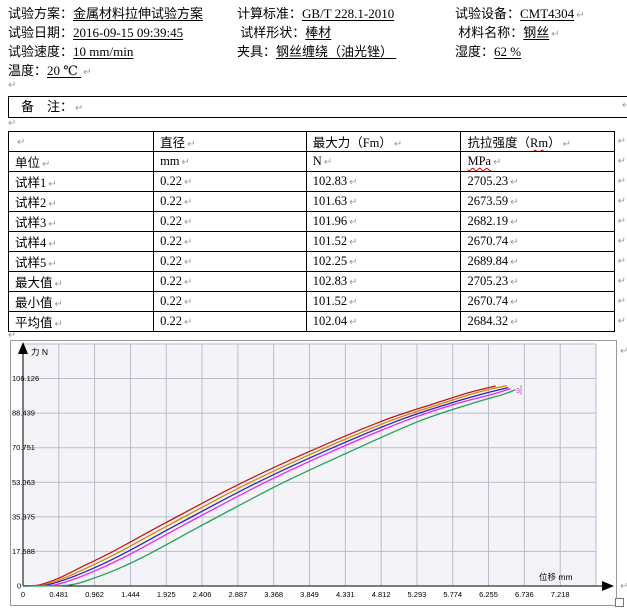  Describe the element at coordinates (138, 13) in the screenshot. I see `param-value: 金属材料拉伸试验方案` at that location.